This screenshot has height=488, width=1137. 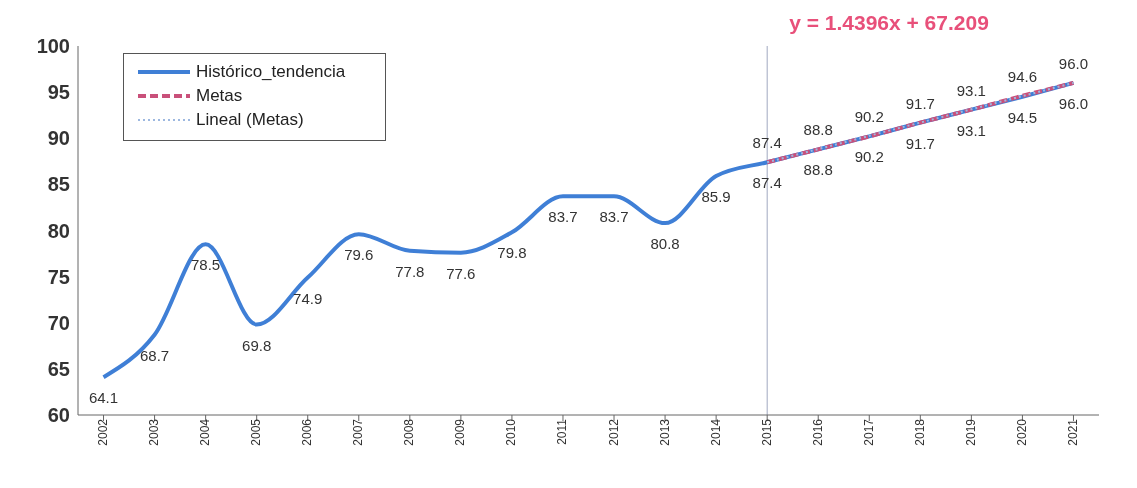 I want to click on data-label: 68.7, so click(x=154, y=355).